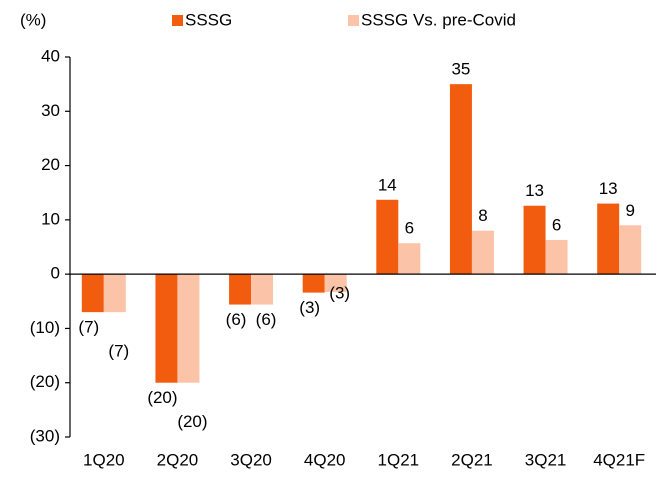 The width and height of the screenshot is (657, 477). I want to click on y-tick-label: 10, so click(50, 218).